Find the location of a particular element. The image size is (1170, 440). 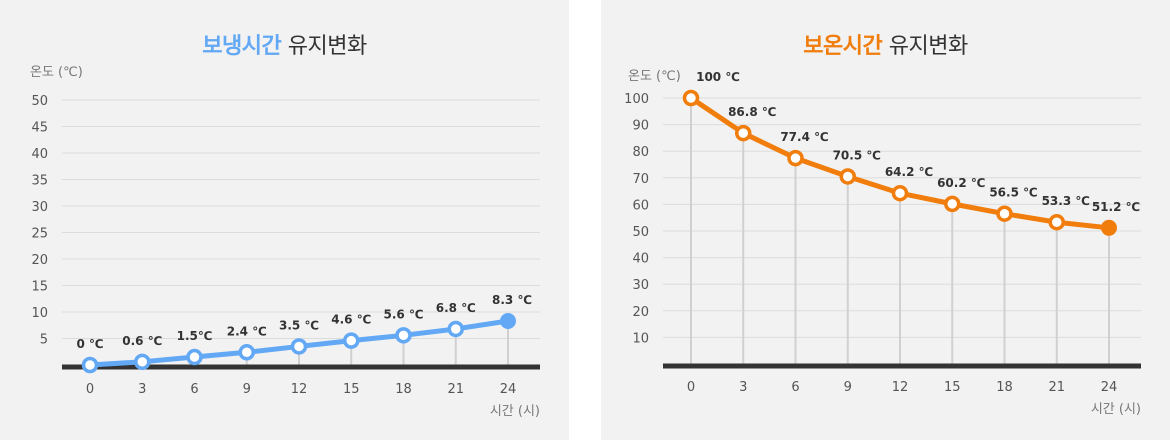

cold-ytick: 45 is located at coordinates (39, 128).